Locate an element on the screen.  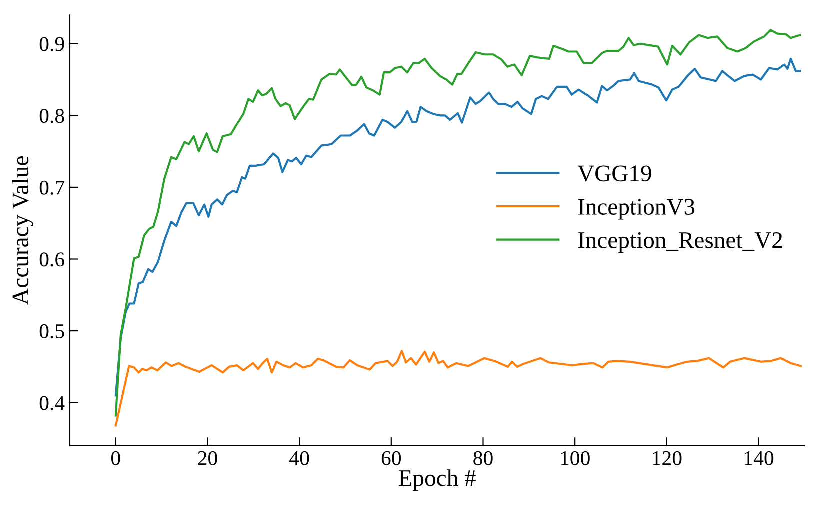
legend-label: Inception_Resnet_V2 is located at coordinates (680, 243).